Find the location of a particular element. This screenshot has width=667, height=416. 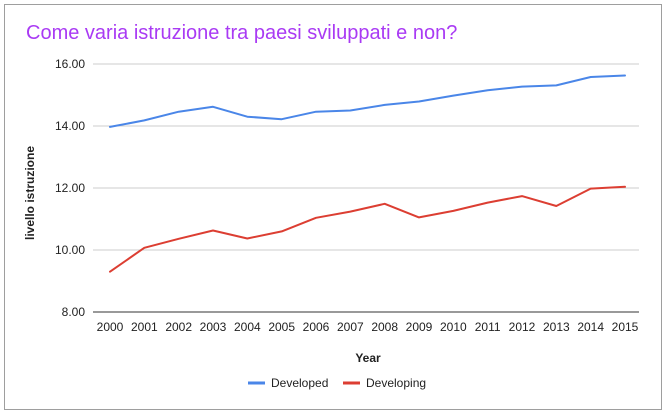

y-axis-ticks: 8.00 10.00 12.00 14.00 16.00 is located at coordinates (70, 188).